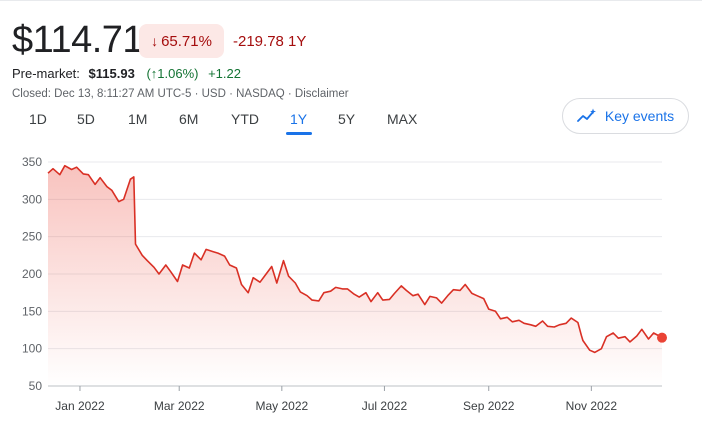  What do you see at coordinates (245, 119) in the screenshot?
I see `tab-ytd: YTD` at bounding box center [245, 119].